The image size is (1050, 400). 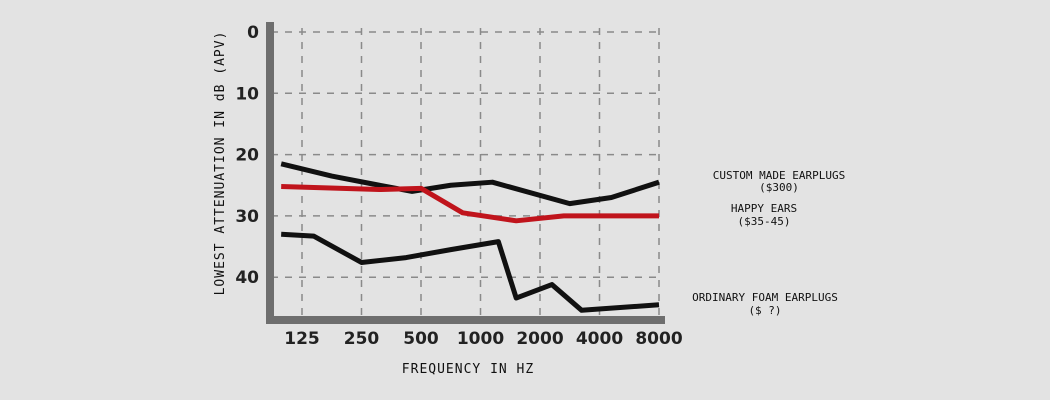 I want to click on legend-happy-name: HAPPY EARS, so click(x=764, y=208).